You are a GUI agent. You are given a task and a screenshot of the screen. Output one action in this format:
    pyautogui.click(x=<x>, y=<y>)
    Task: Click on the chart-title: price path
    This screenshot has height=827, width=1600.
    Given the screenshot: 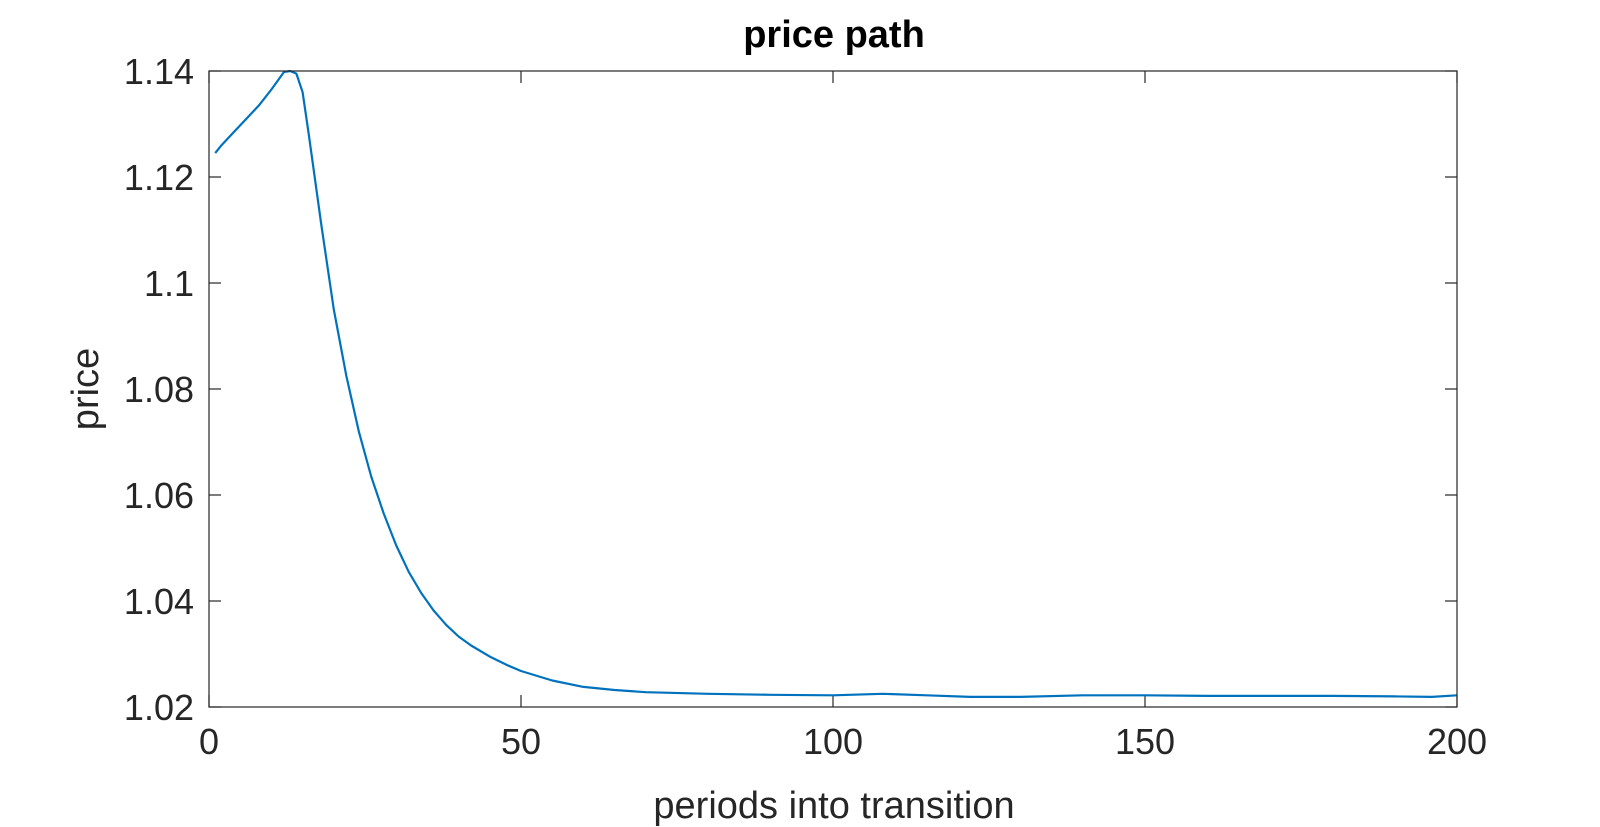 What is the action you would take?
    pyautogui.click(x=834, y=35)
    